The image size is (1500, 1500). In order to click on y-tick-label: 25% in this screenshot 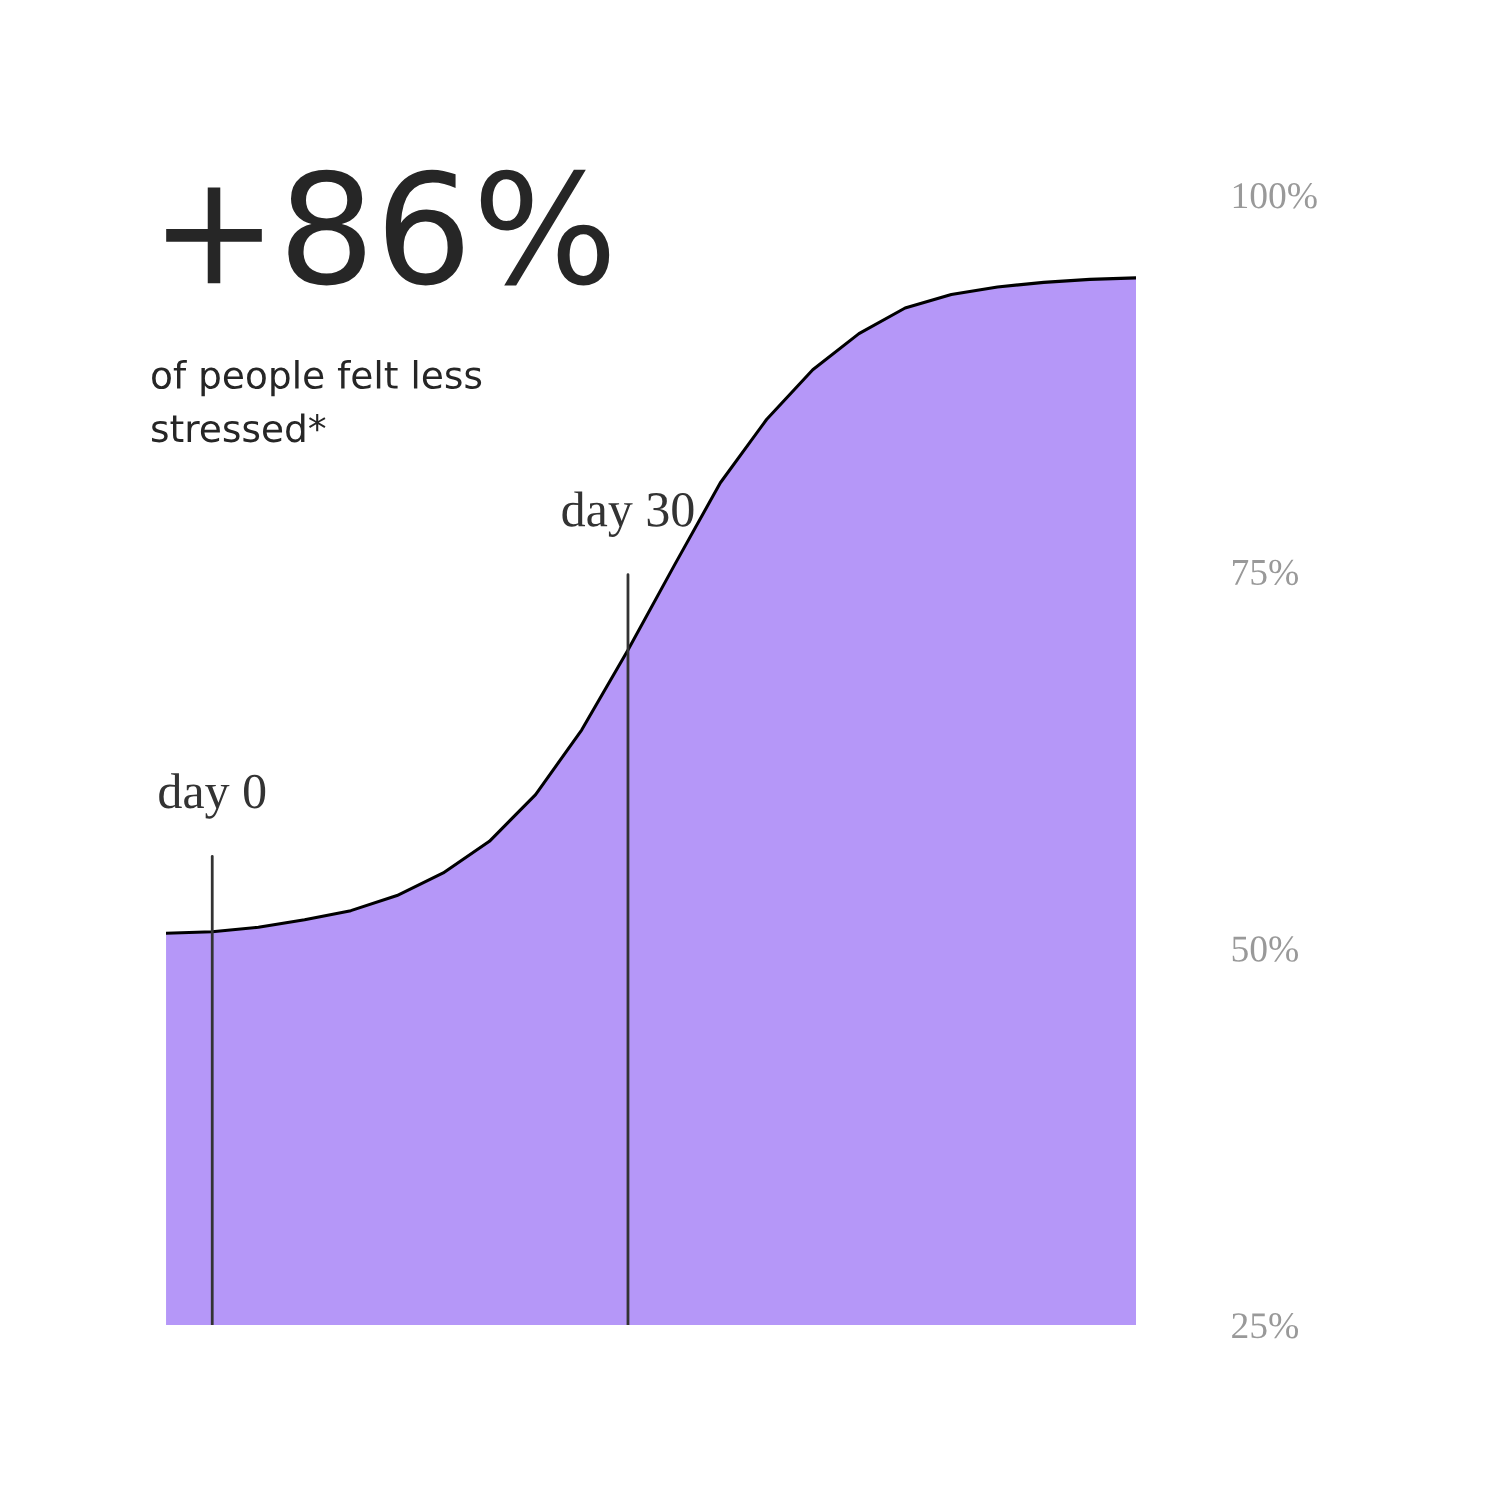, I will do `click(1265, 1326)`.